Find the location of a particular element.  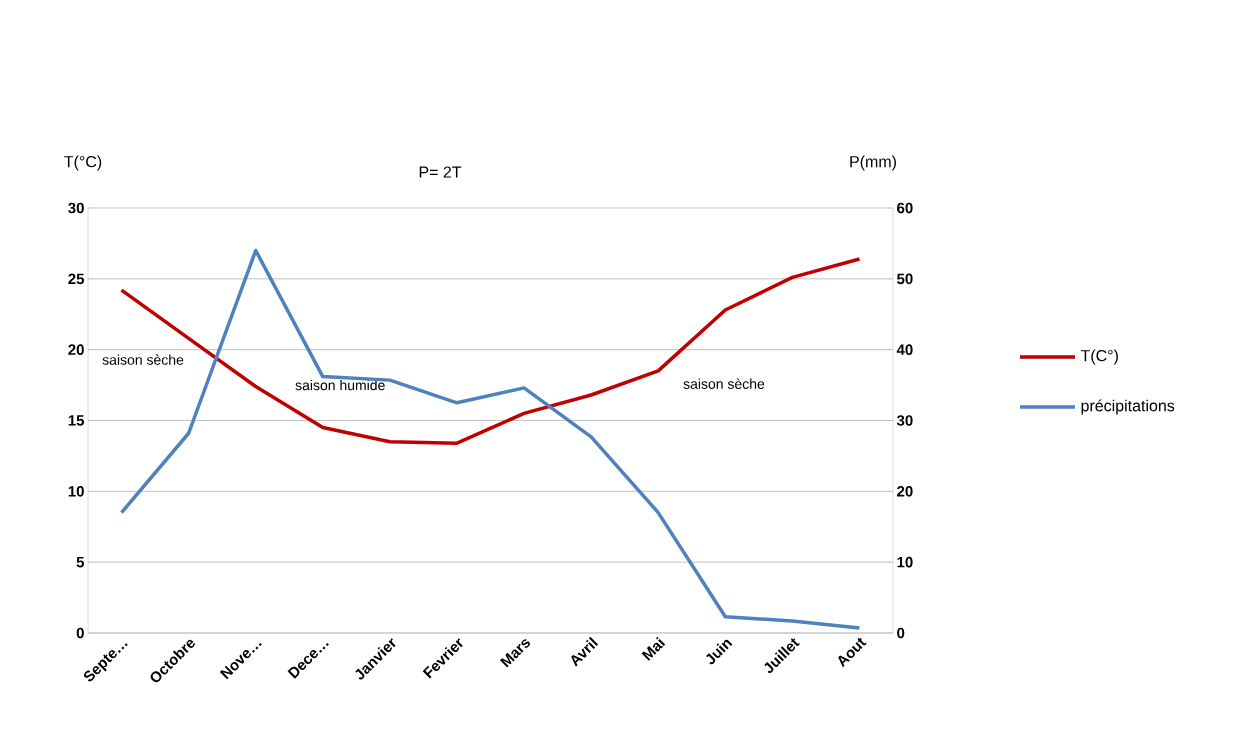

y2-tick-label: 20 is located at coordinates (905, 491).